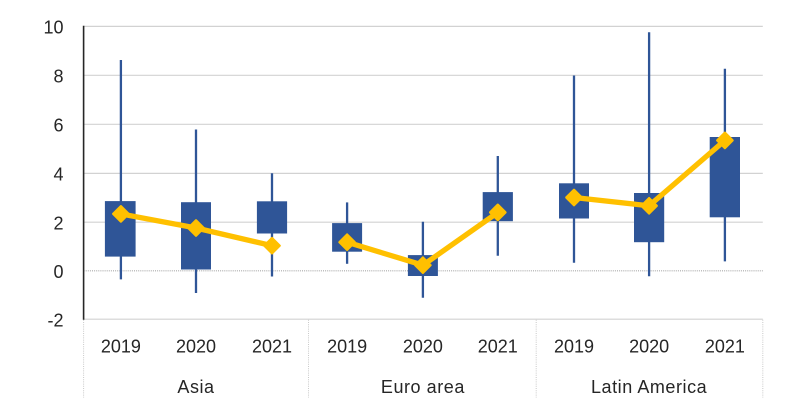 The width and height of the screenshot is (787, 405). I want to click on svg-text: -2, so click(55, 320).